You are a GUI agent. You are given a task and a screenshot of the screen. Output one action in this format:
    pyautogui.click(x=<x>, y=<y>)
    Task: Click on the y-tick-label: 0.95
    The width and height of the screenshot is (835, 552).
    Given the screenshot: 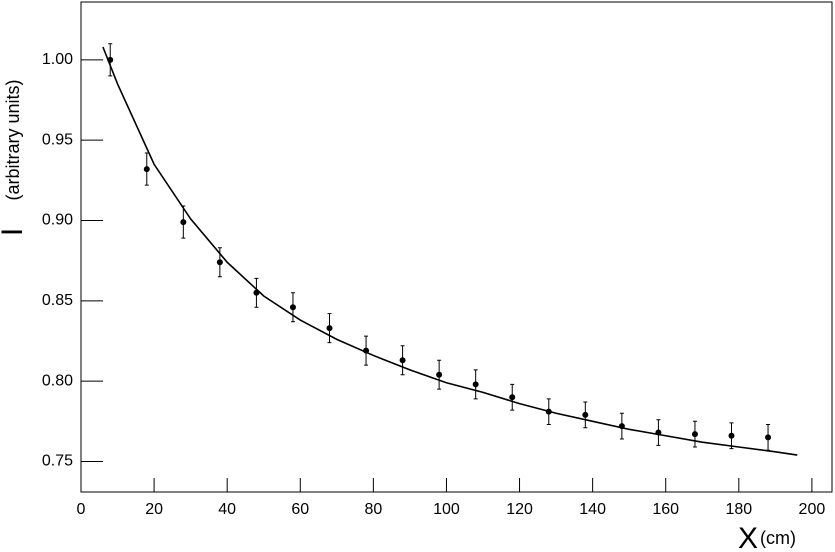 What is the action you would take?
    pyautogui.click(x=57, y=139)
    